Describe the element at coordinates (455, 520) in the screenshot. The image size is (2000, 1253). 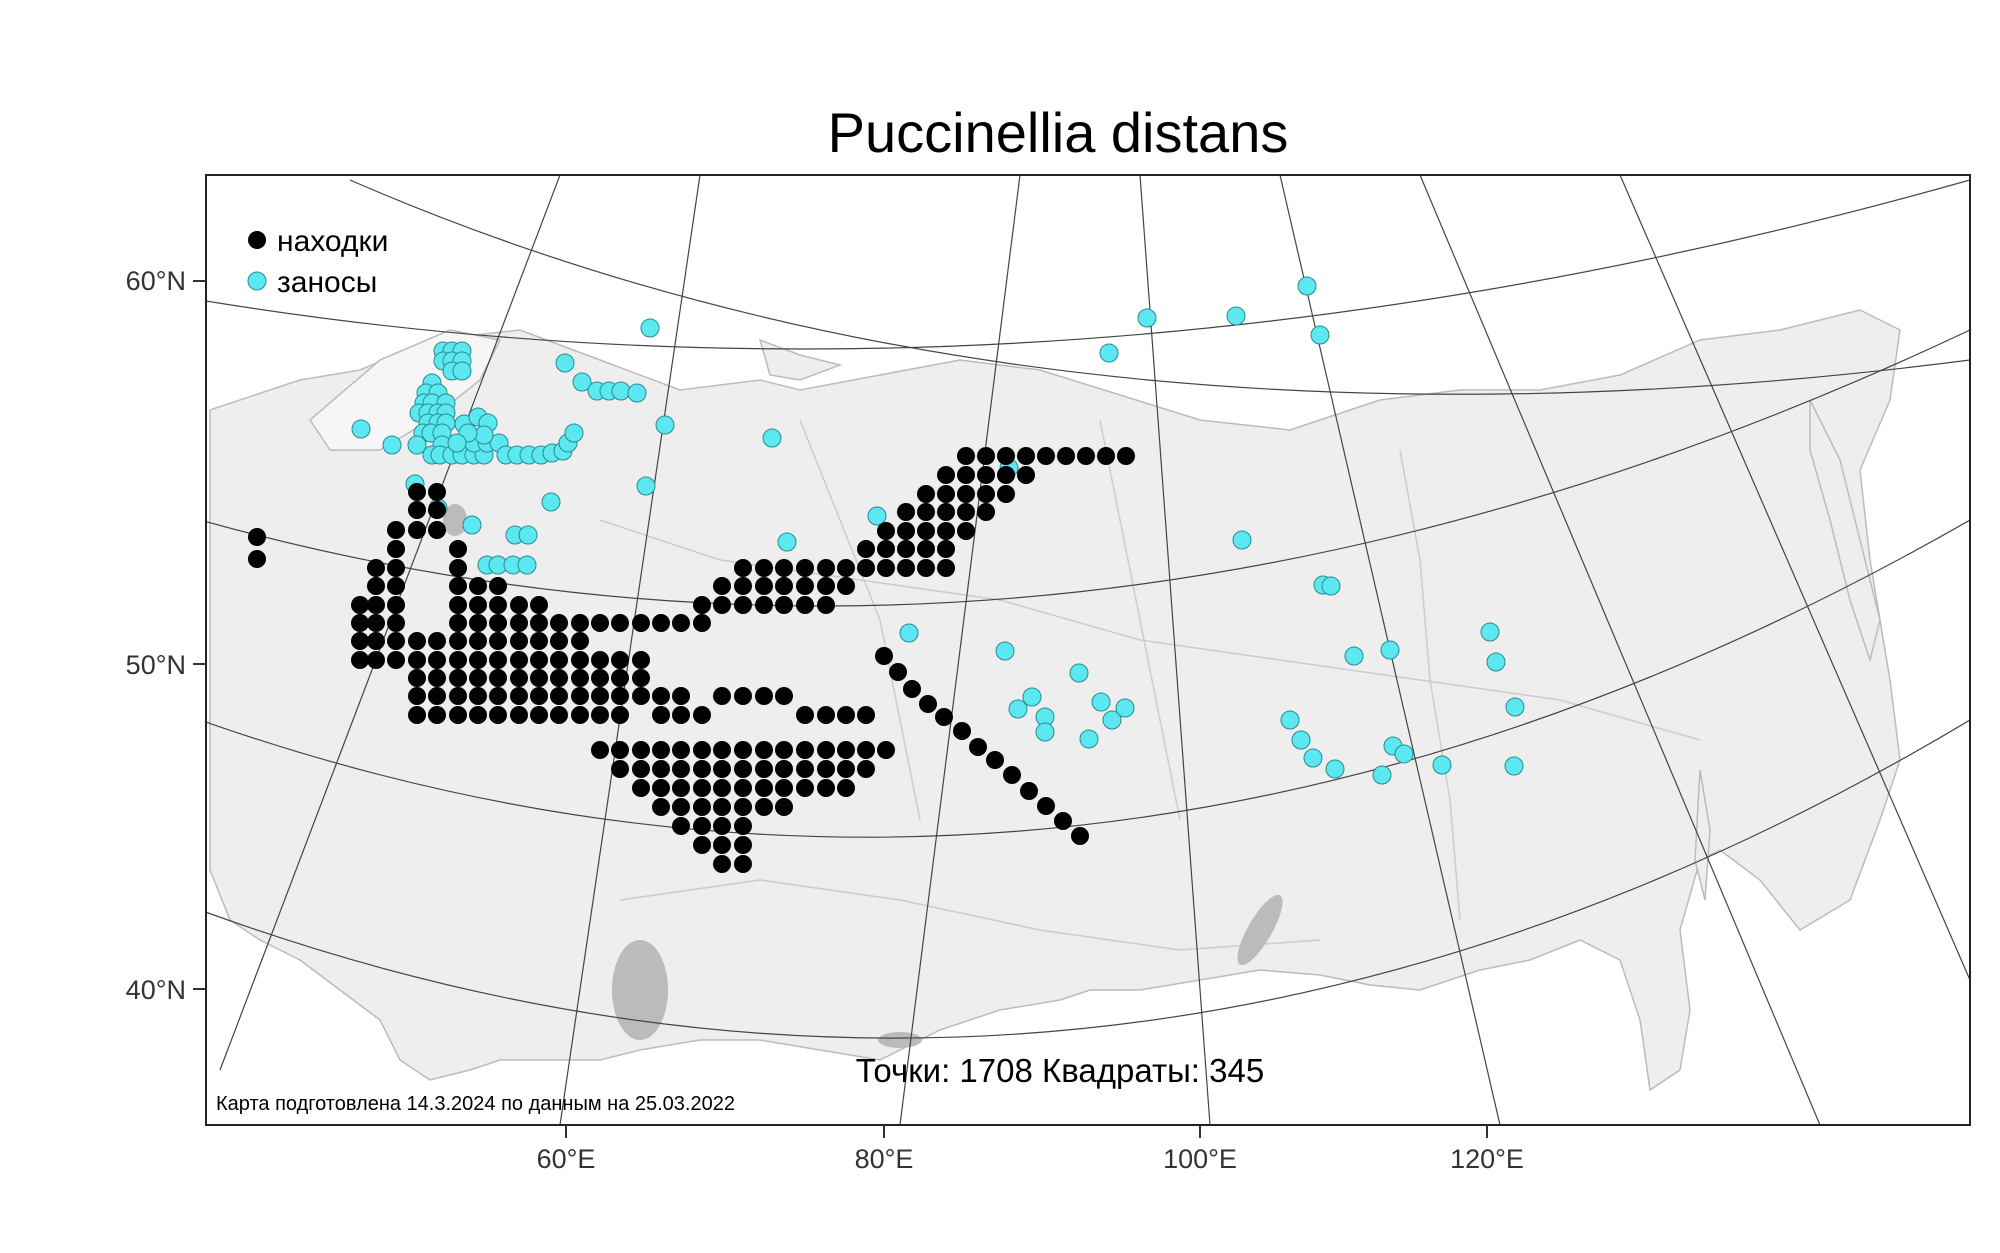
I see `lake-ladoga` at that location.